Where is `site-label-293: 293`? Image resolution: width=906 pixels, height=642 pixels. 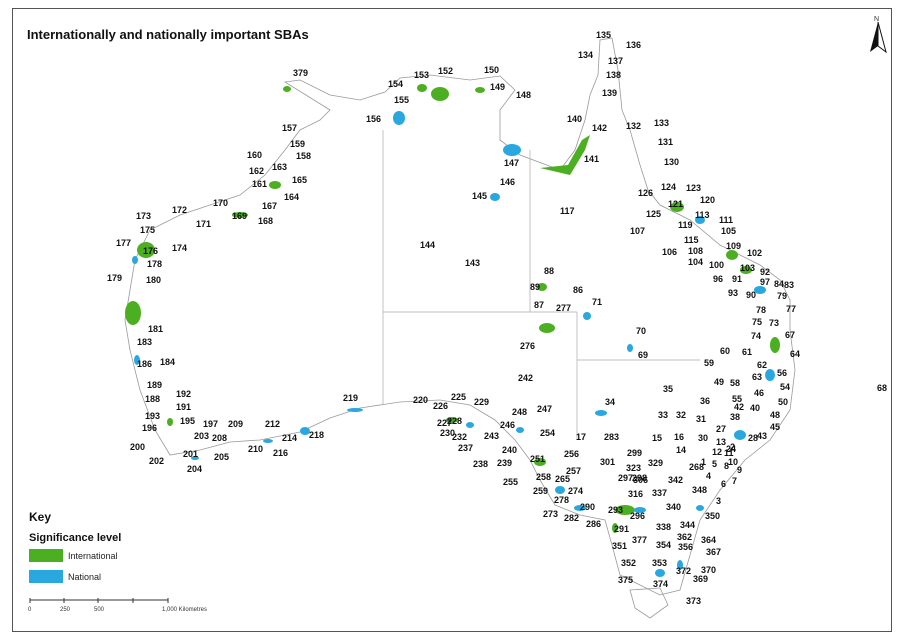
site-label-293: 293 is located at coordinates (615, 510).